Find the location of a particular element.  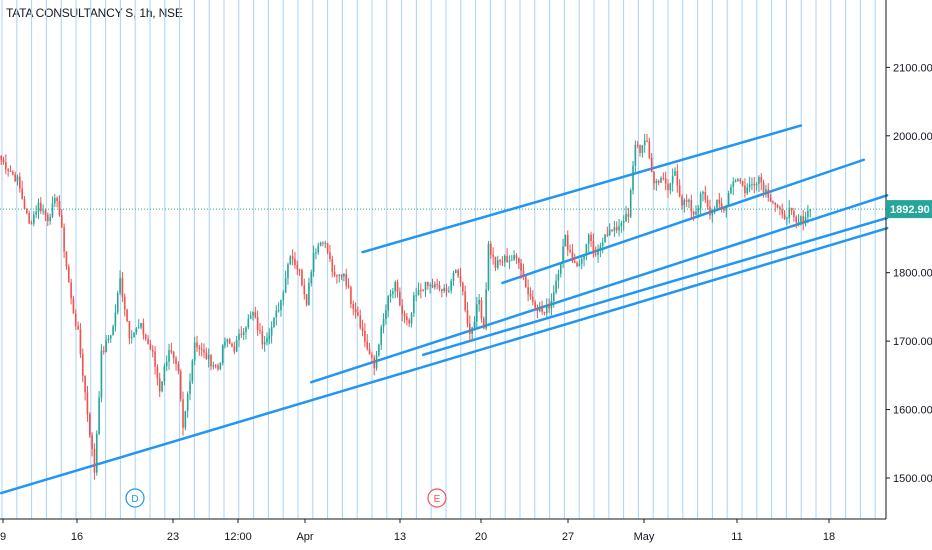

trendline-lower-support is located at coordinates (655, 286).